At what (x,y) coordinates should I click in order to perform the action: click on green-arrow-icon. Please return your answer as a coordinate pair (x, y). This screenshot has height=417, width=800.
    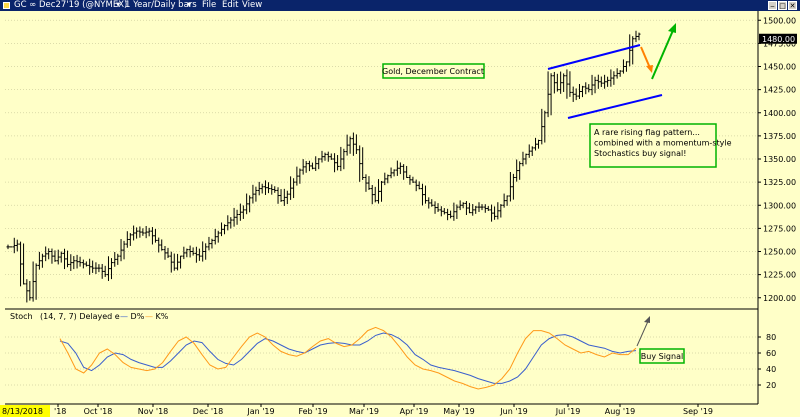
    Looking at the image, I should click on (663, 53).